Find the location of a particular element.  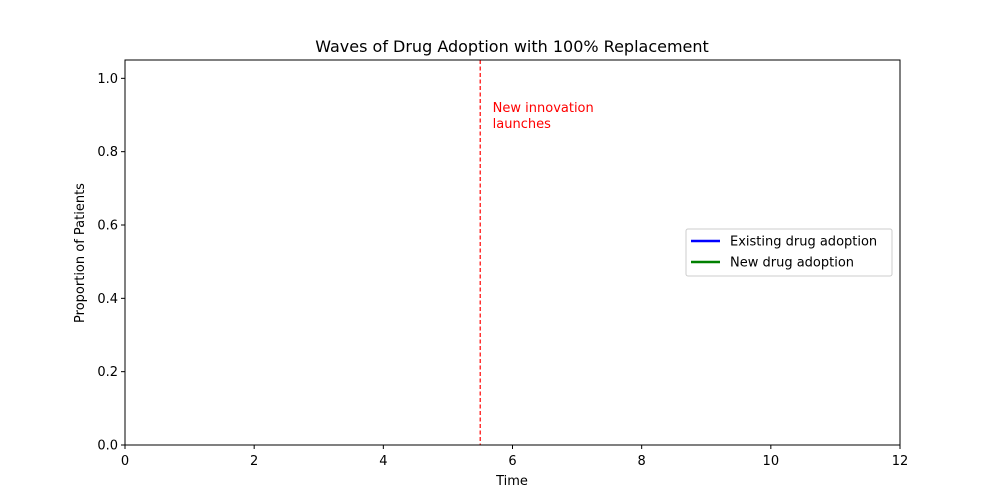

x-tick-label: 4 is located at coordinates (383, 461).